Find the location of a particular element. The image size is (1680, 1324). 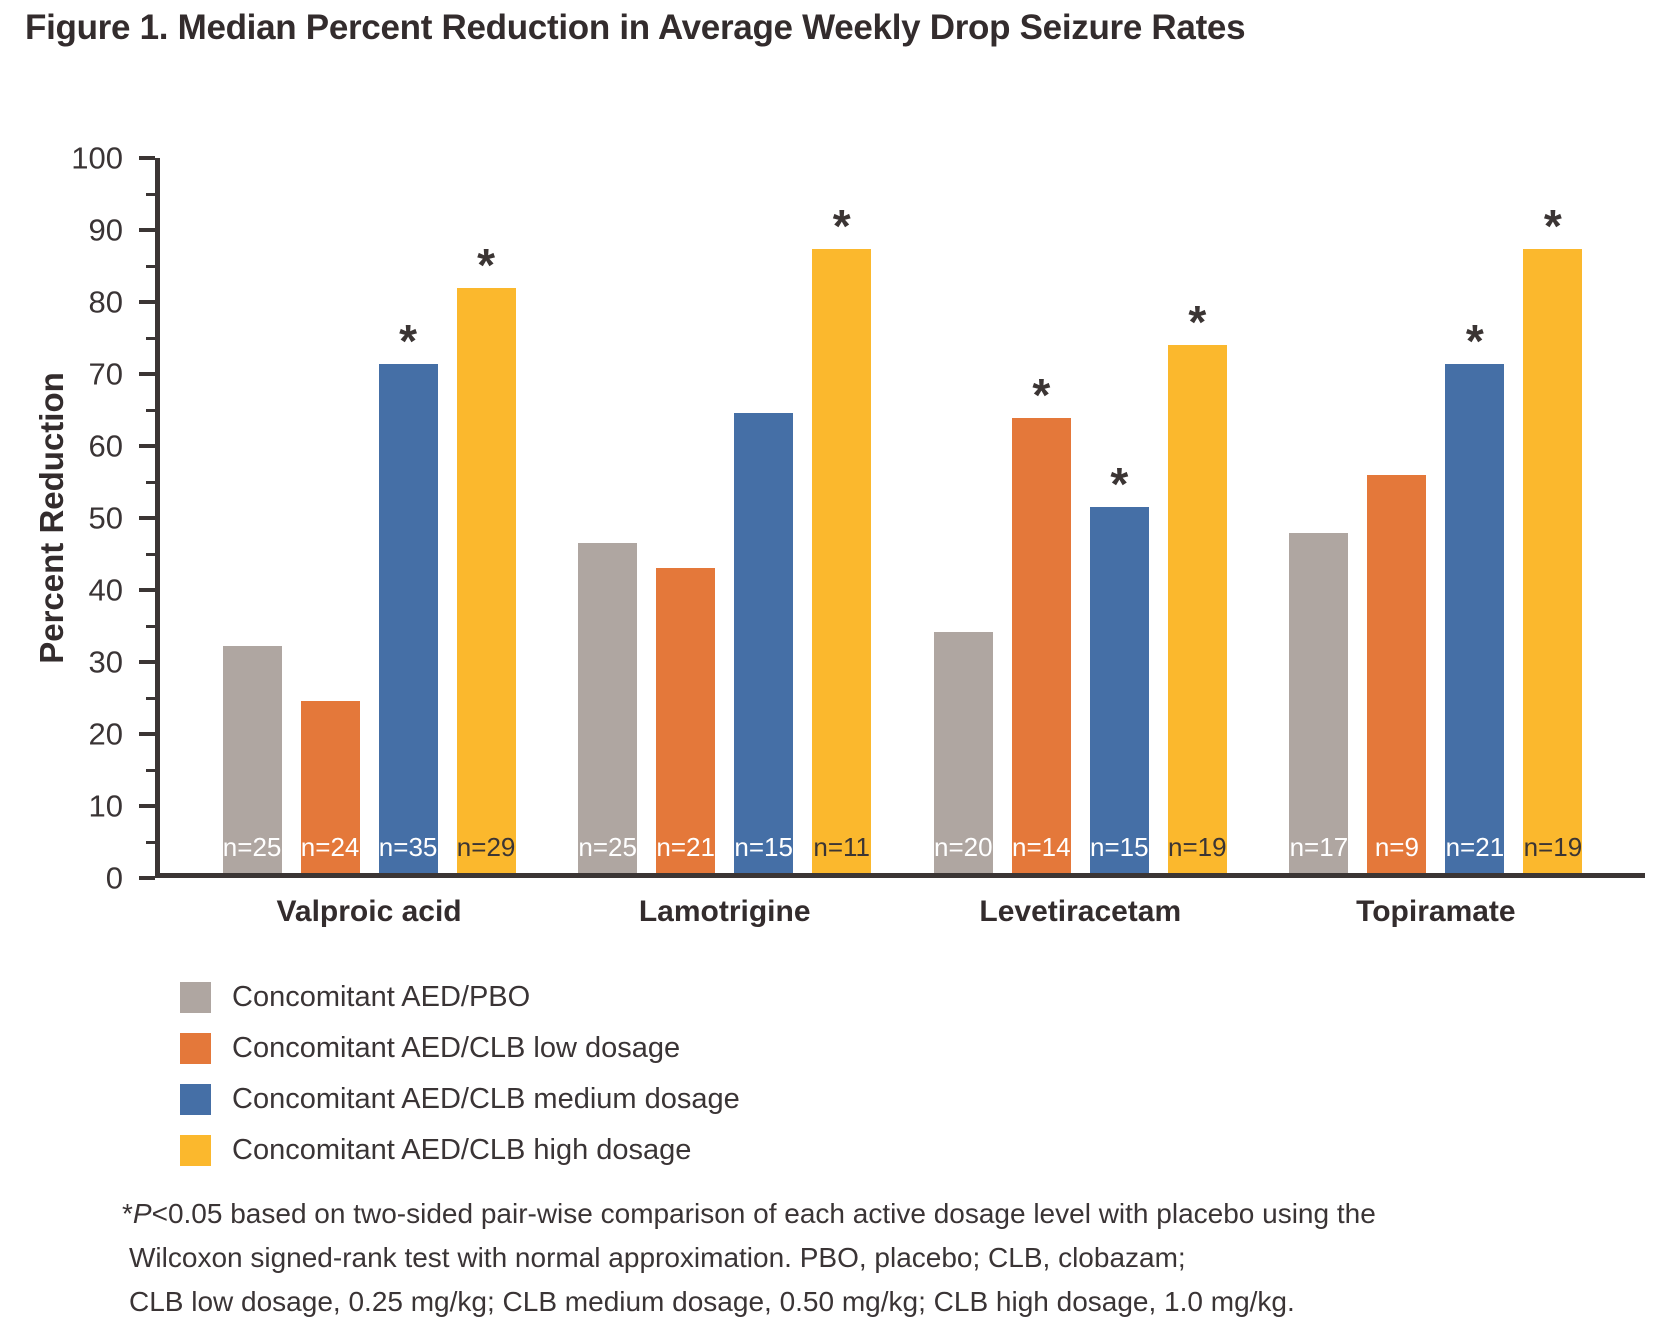

legend-item-concomitant-aed-clb-low-dosage: Concomitant AED/CLB low dosage is located at coordinates (460, 1048).